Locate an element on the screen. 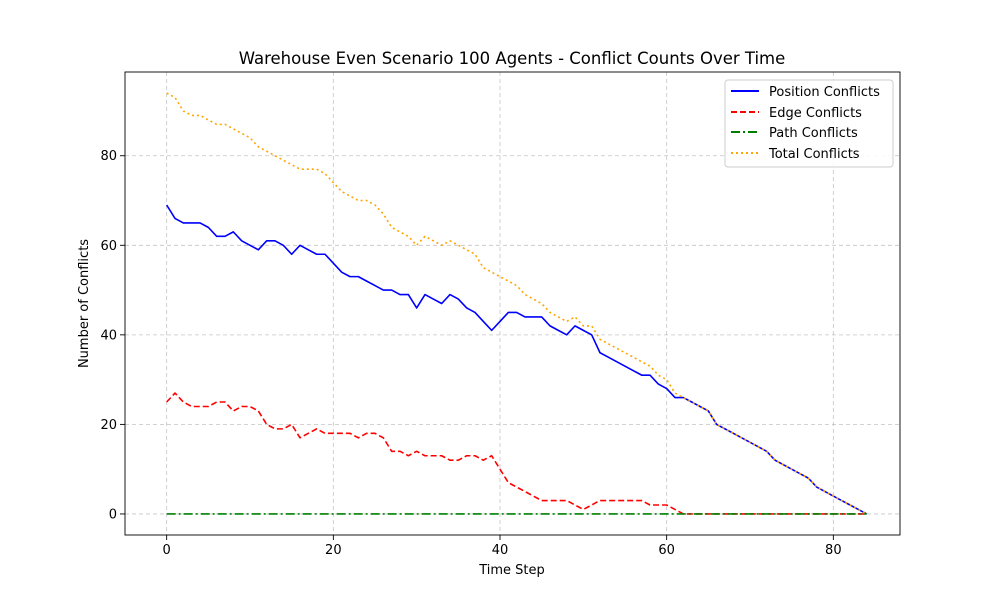 Image resolution: width=1000 pixels, height=600 pixels. legend-label-position-conflicts: Position Conflicts is located at coordinates (824, 92).